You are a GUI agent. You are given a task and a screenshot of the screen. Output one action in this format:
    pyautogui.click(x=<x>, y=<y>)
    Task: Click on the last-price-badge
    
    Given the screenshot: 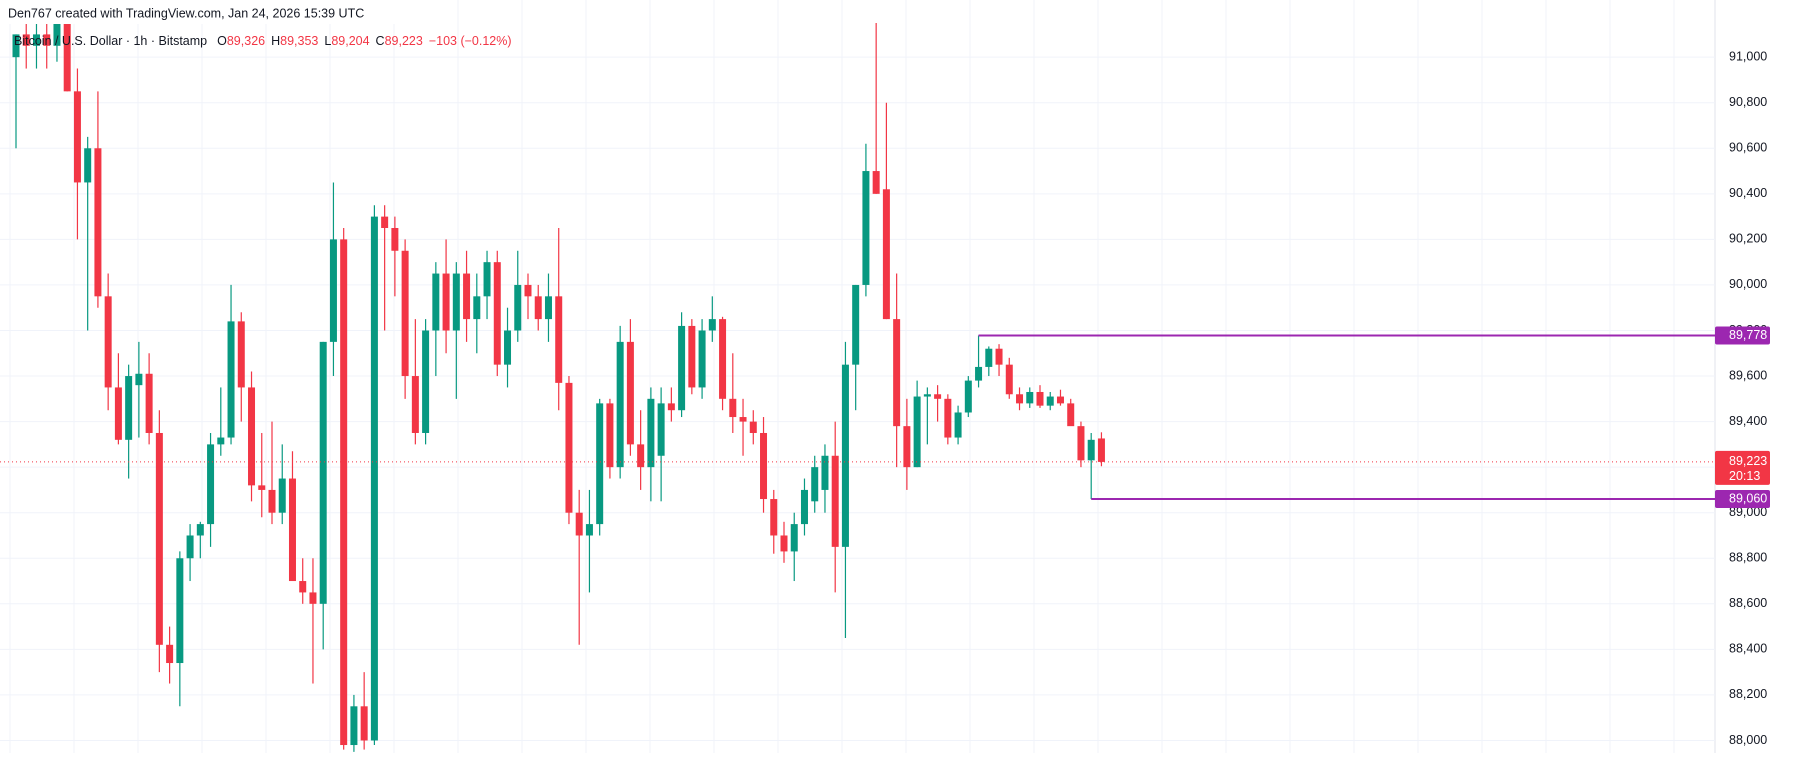 What is the action you would take?
    pyautogui.click(x=1742, y=467)
    